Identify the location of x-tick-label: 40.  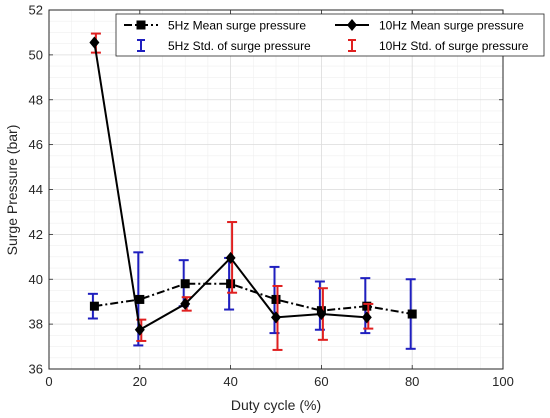
(230, 381).